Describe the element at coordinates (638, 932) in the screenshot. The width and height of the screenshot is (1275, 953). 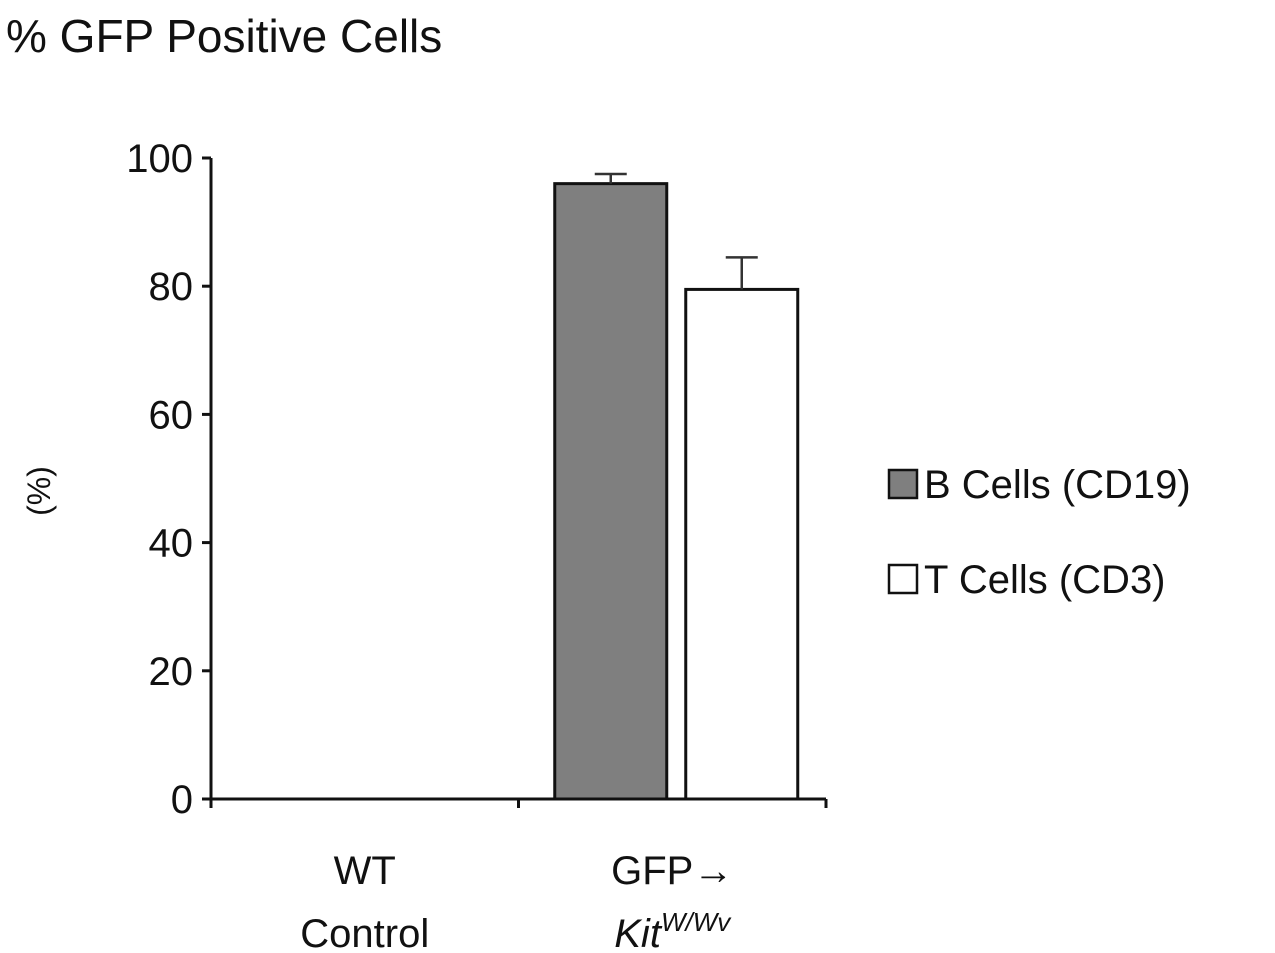
I see `x-tick-label-base: Kit` at that location.